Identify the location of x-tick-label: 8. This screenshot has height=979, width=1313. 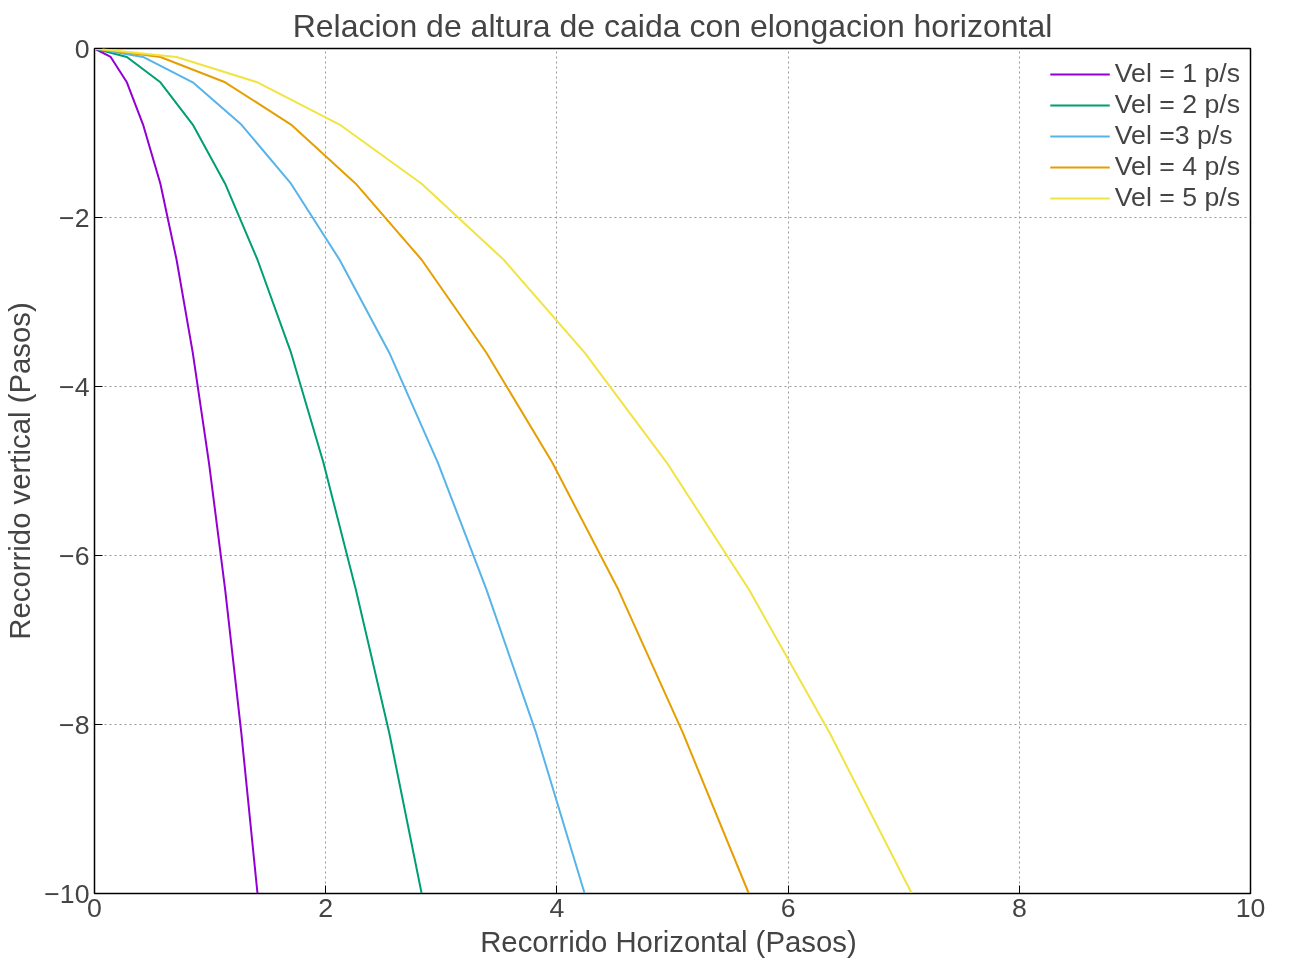
(1019, 907).